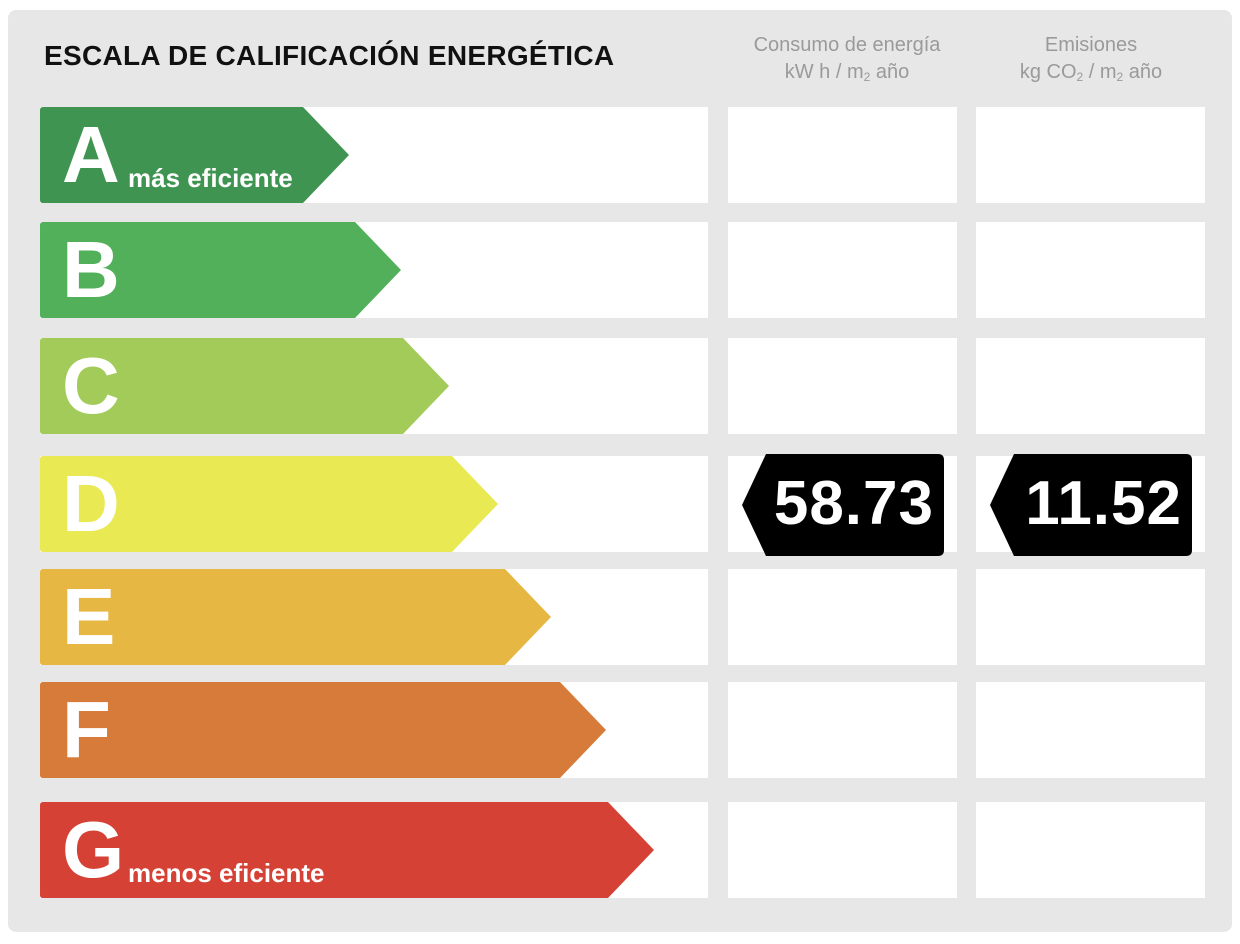  I want to click on emisiones-badge-shape, so click(1091, 505).